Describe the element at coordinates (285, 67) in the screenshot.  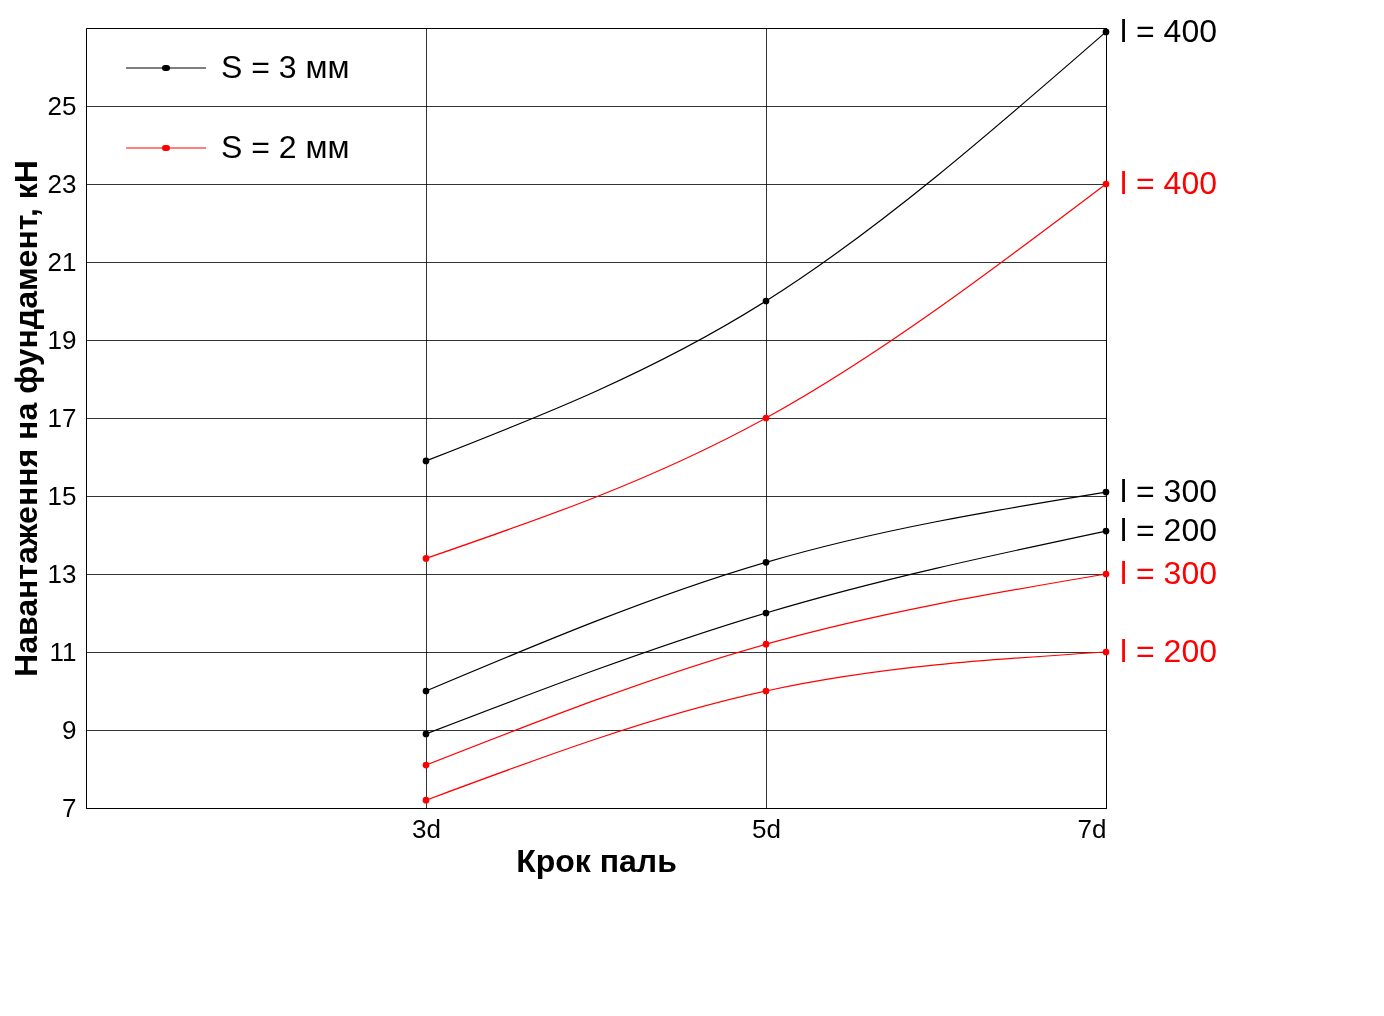
I see `annotation: S = 3 мм` at that location.